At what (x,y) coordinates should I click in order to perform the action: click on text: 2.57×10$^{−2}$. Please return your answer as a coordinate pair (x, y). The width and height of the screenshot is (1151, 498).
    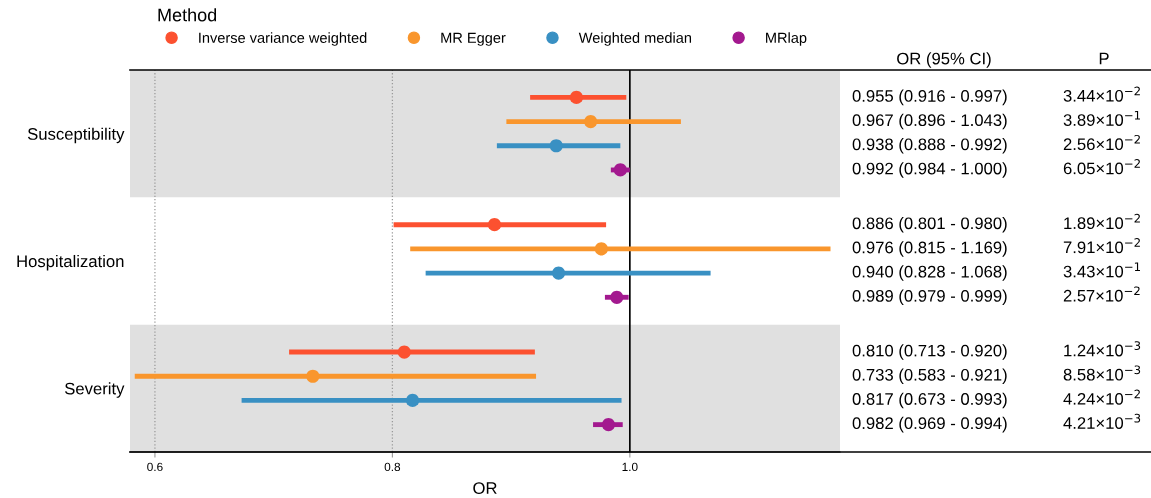
    Looking at the image, I should click on (1101, 294).